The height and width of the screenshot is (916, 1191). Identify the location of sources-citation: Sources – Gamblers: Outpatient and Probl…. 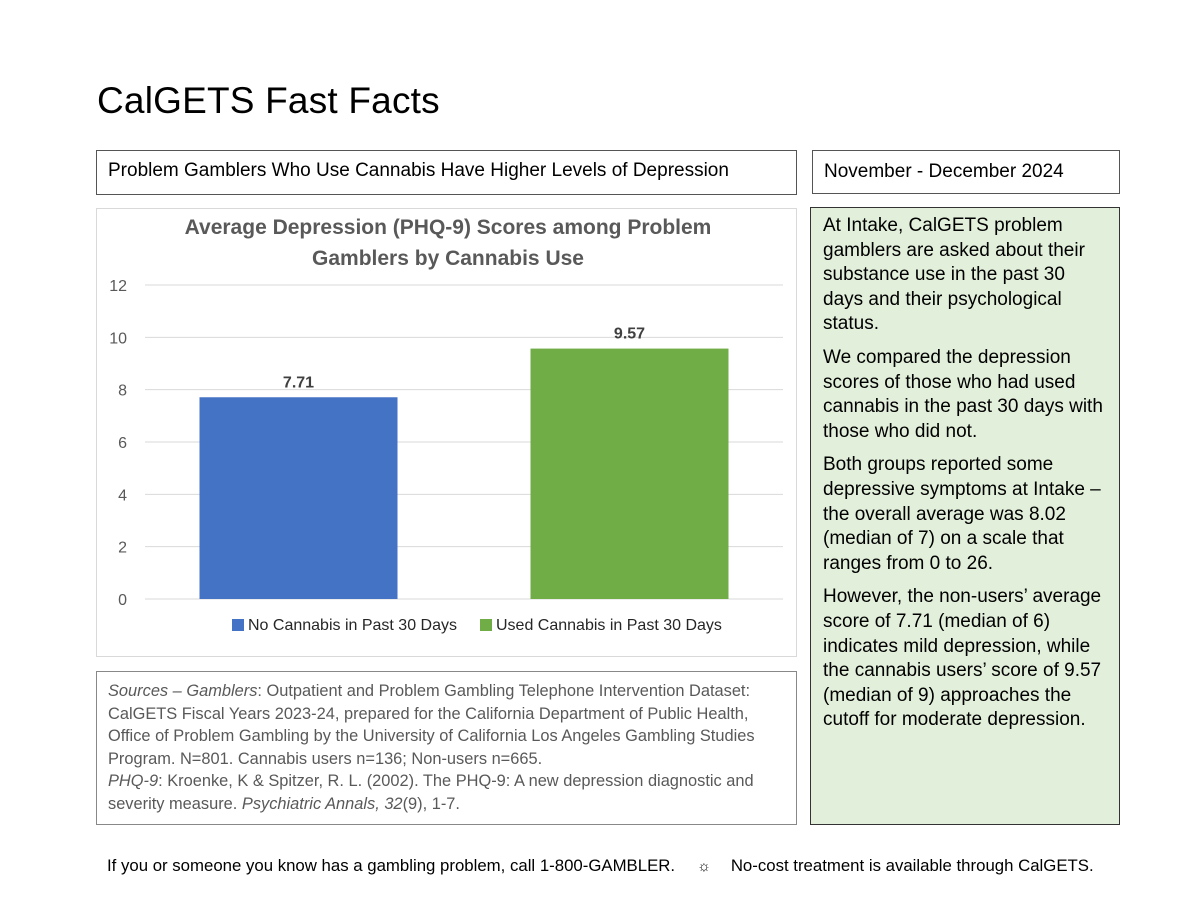
(446, 725).